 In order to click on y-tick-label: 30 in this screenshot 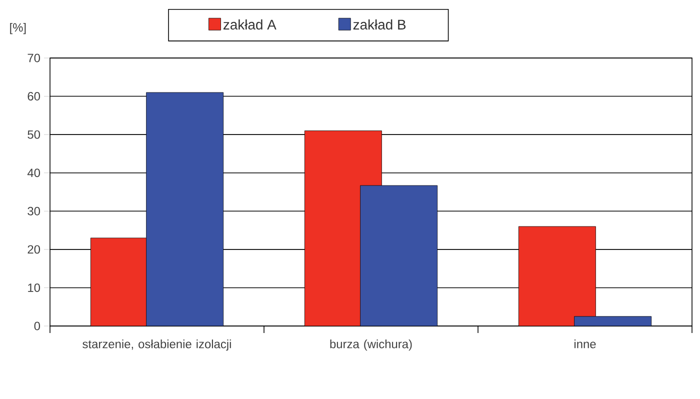, I will do `click(34, 211)`.